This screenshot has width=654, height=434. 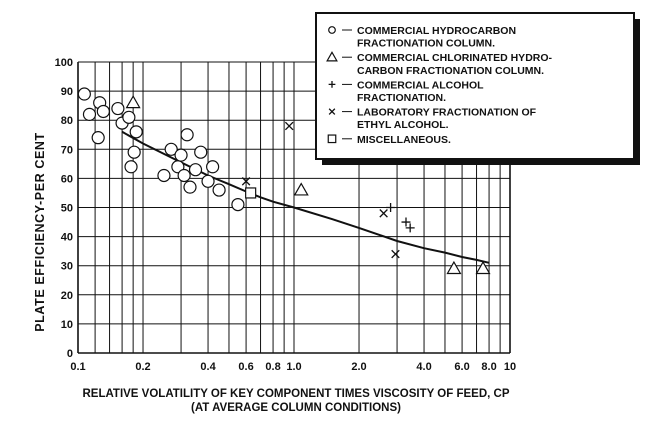 I want to click on y-tick-label: 30, so click(x=67, y=267).